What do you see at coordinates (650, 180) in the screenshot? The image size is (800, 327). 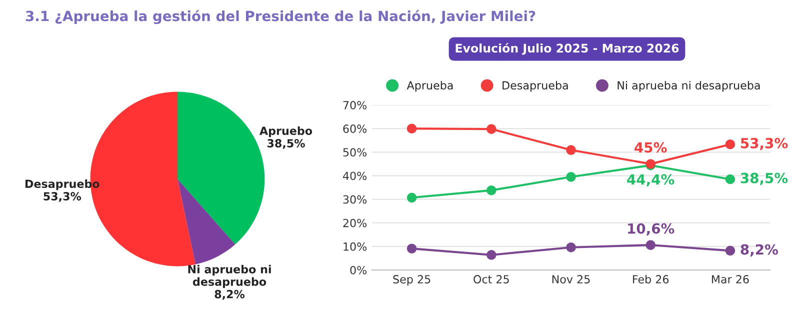 I see `data-label: 44,4%` at bounding box center [650, 180].